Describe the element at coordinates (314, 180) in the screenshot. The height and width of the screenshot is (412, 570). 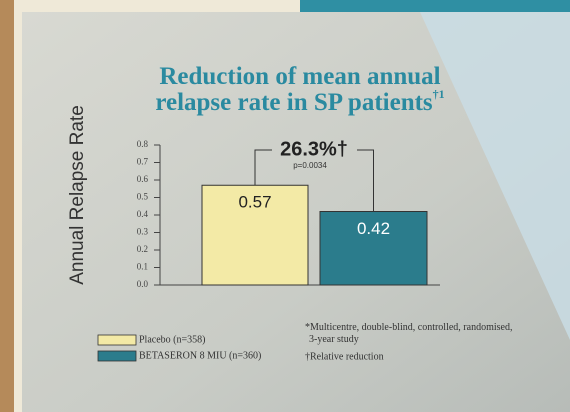
I see `bracket` at that location.